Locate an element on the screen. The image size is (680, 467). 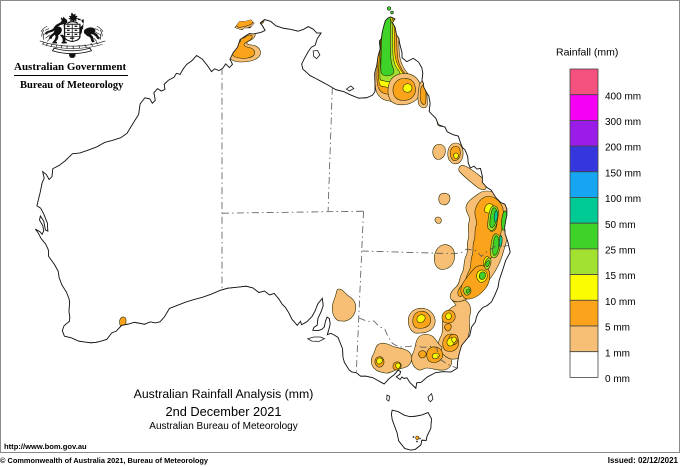
svg-text: 1 mm is located at coordinates (617, 353).